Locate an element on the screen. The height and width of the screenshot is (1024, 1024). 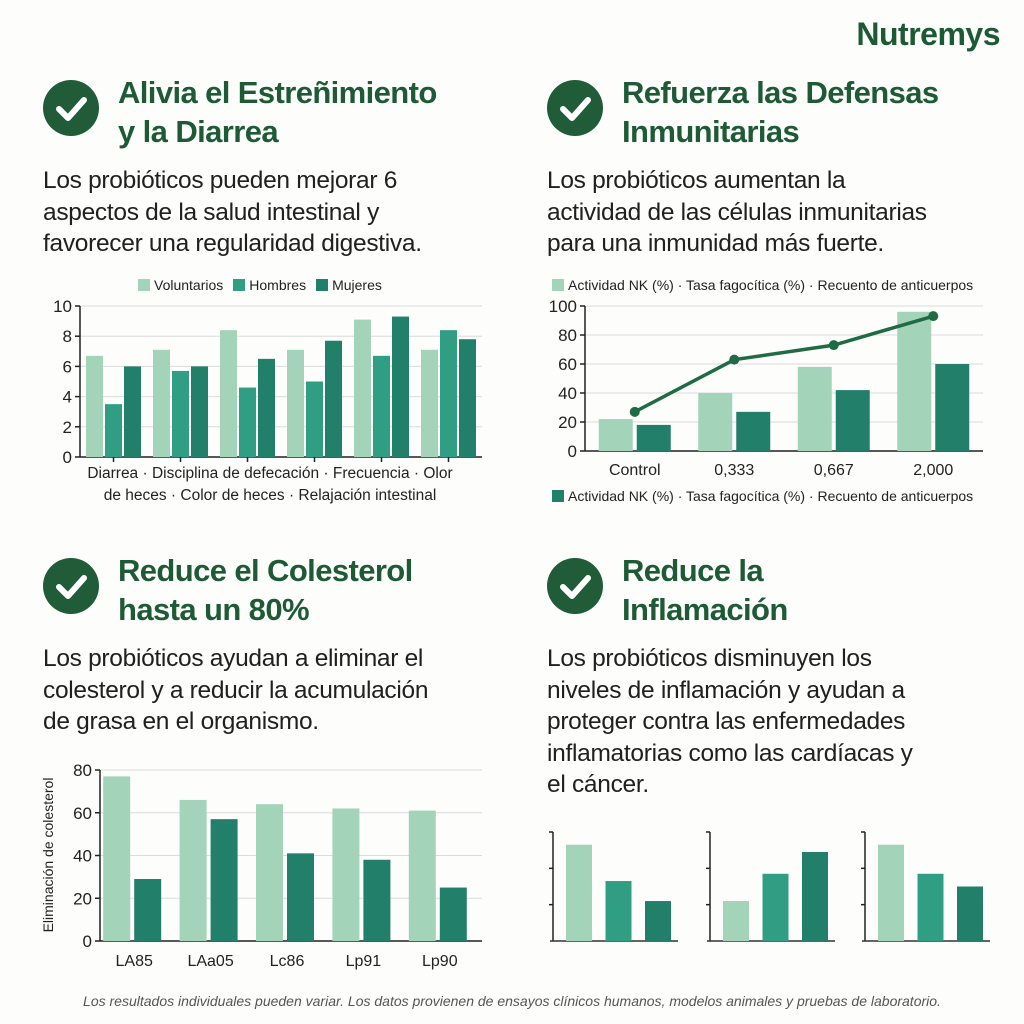
y-tick-label: 60 is located at coordinates (567, 364).